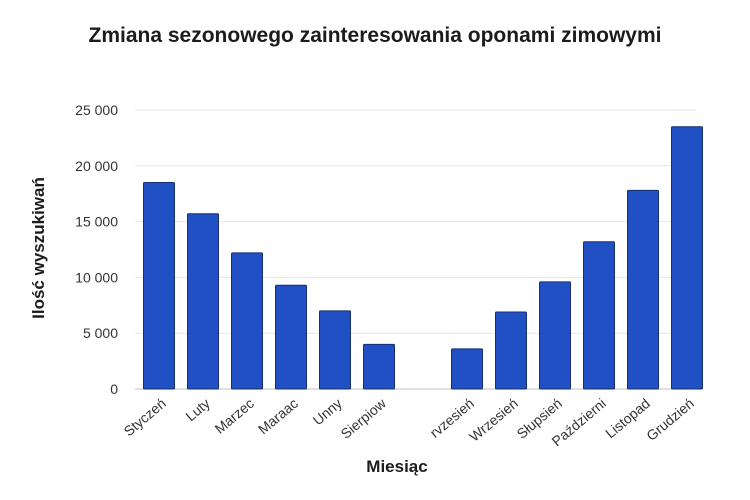 The width and height of the screenshot is (750, 500). I want to click on x-tick-label: Maraac, so click(278, 416).